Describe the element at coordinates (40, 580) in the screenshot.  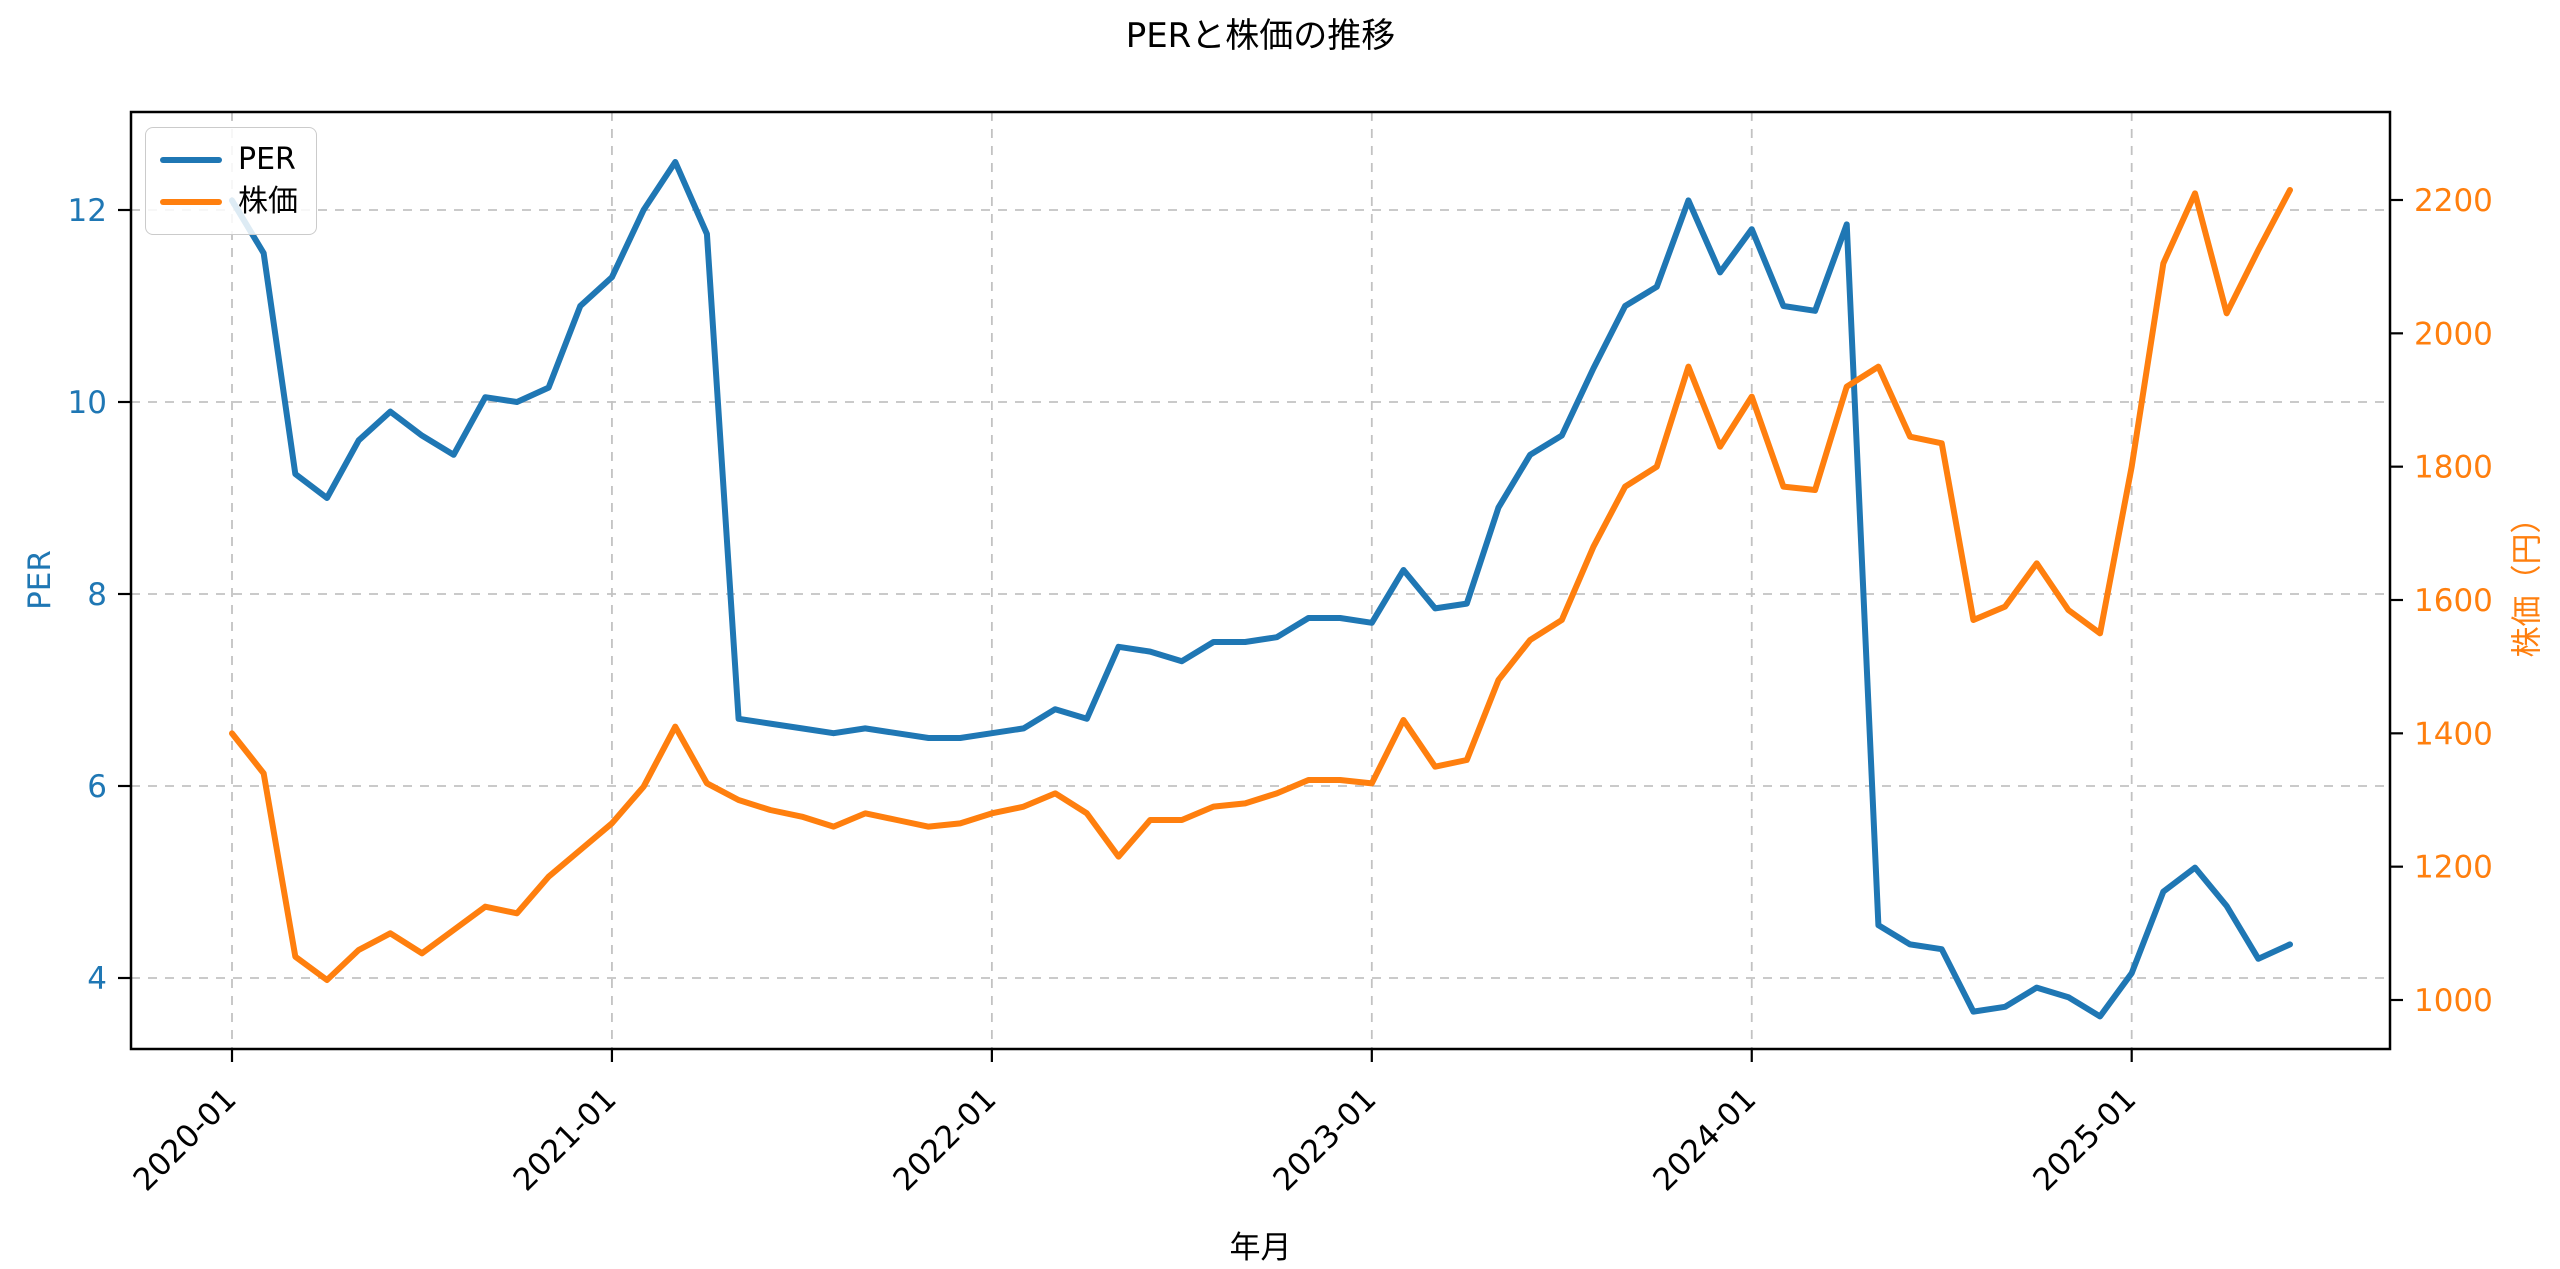
I see `y-axis-label-left: PER` at that location.